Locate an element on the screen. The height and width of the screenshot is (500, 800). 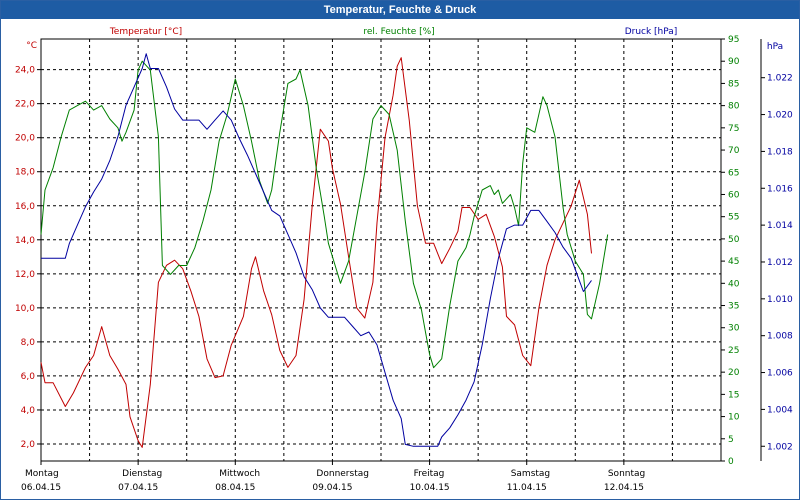
humidity-tick-label: 95 is located at coordinates (733, 40).